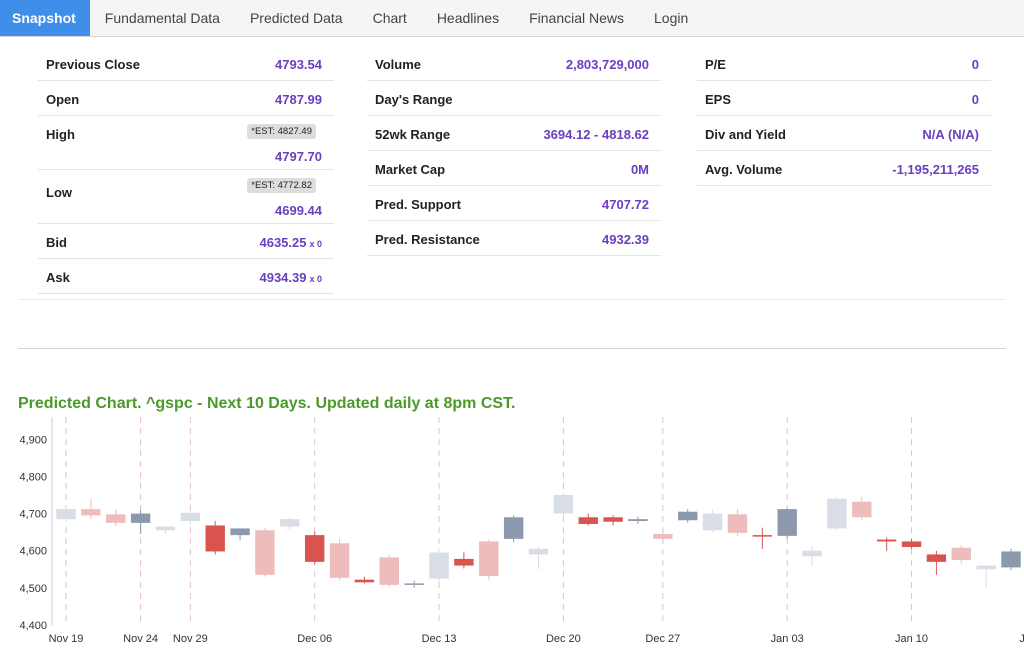 This screenshot has width=1024, height=649. Describe the element at coordinates (186, 276) in the screenshot. I see `ask-row: Ask 4934.39 x 0` at that location.